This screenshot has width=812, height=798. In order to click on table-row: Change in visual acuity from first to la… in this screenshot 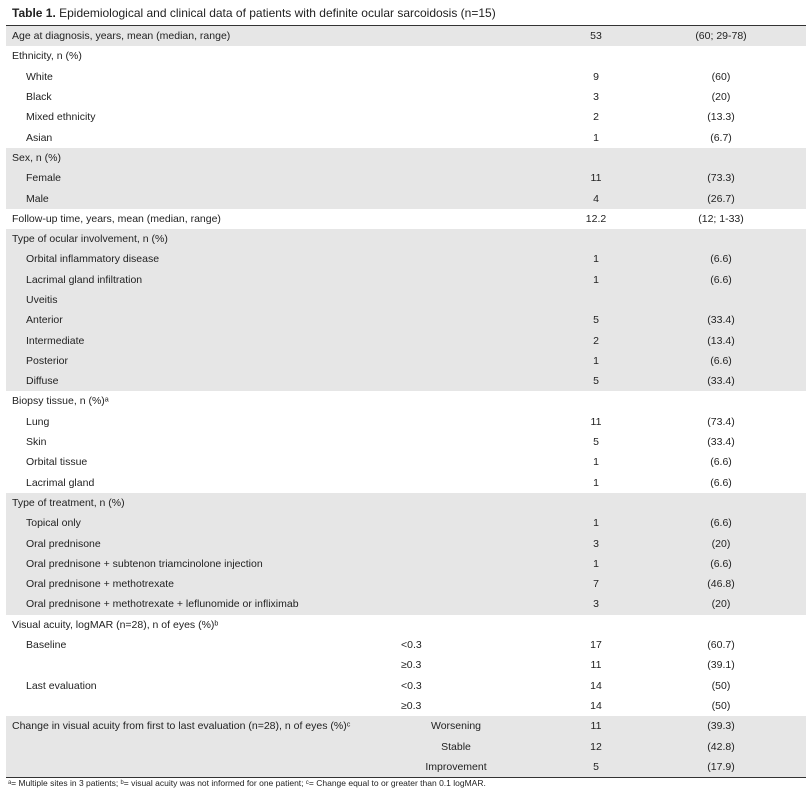, I will do `click(406, 726)`.